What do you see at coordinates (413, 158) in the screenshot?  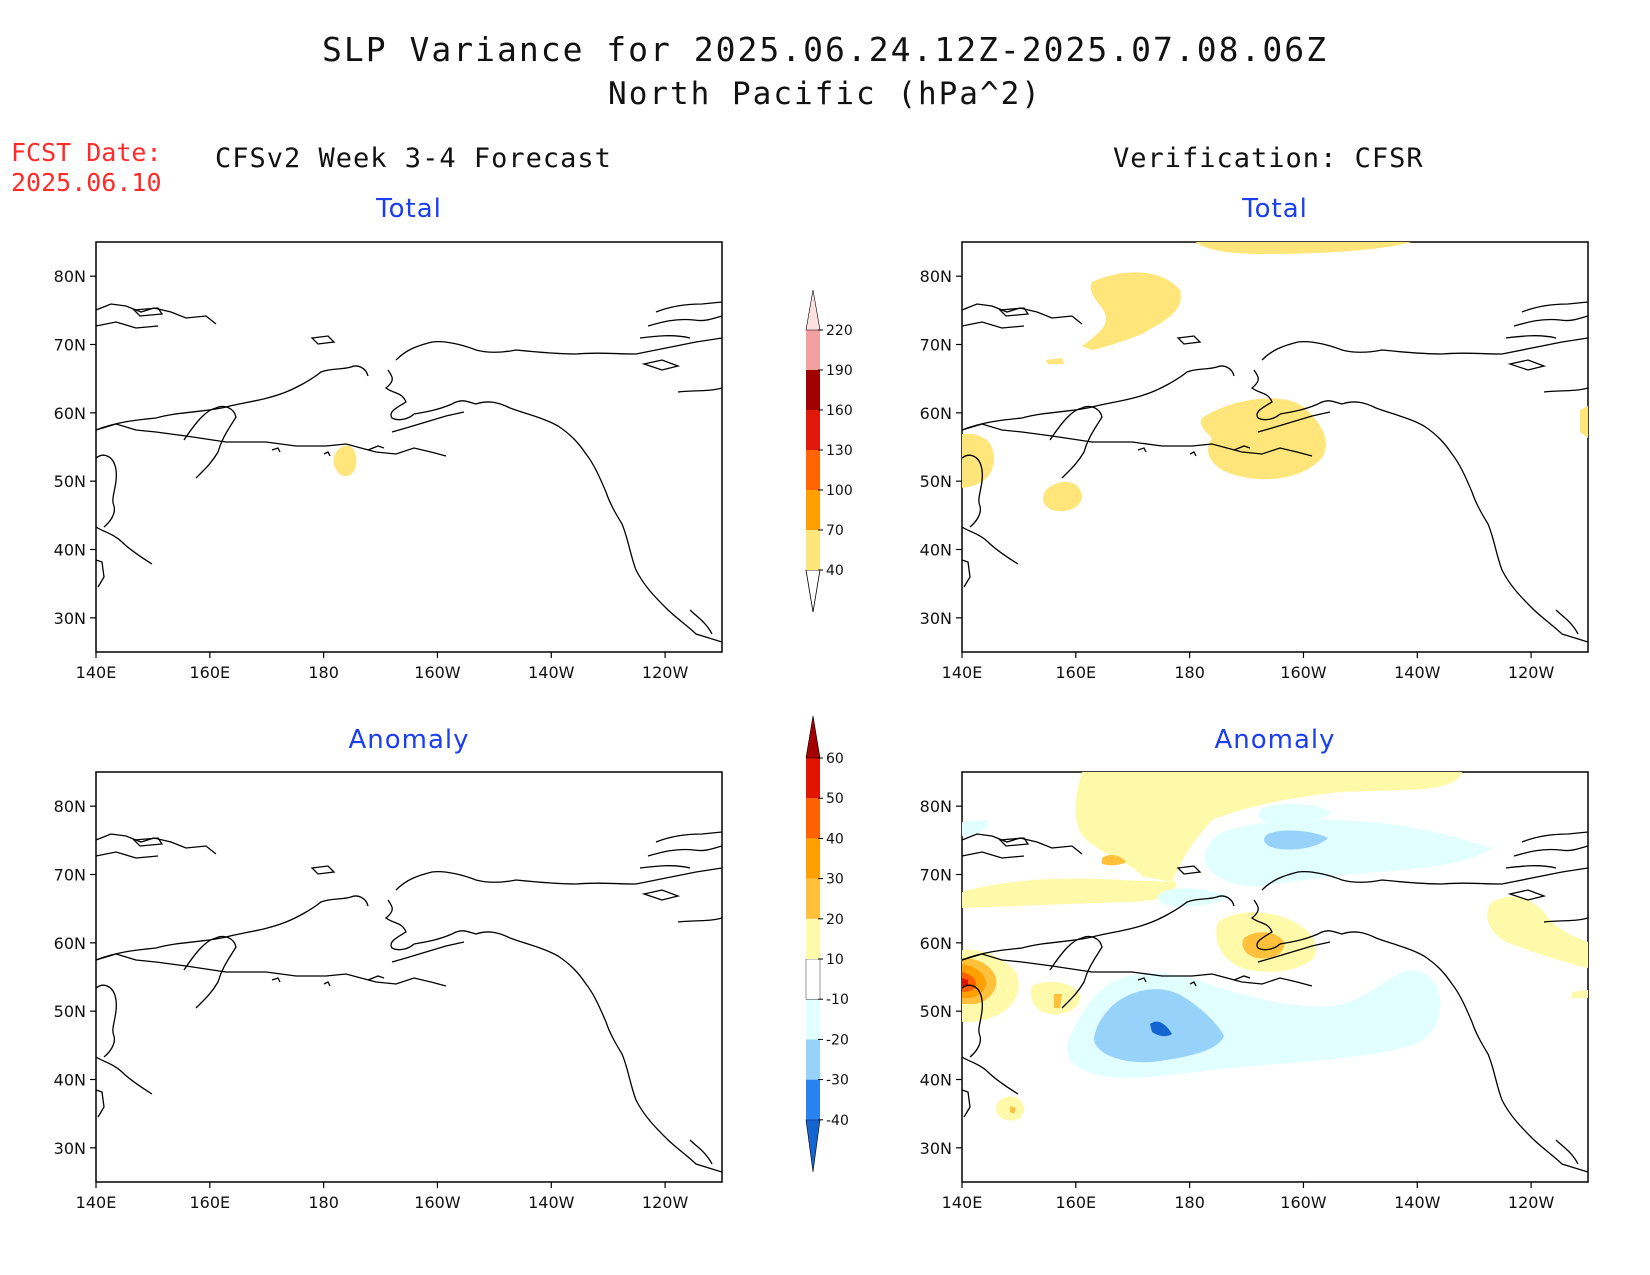 I see `forecast-column-heading: CFSv2 Week 3-4 Forecast` at bounding box center [413, 158].